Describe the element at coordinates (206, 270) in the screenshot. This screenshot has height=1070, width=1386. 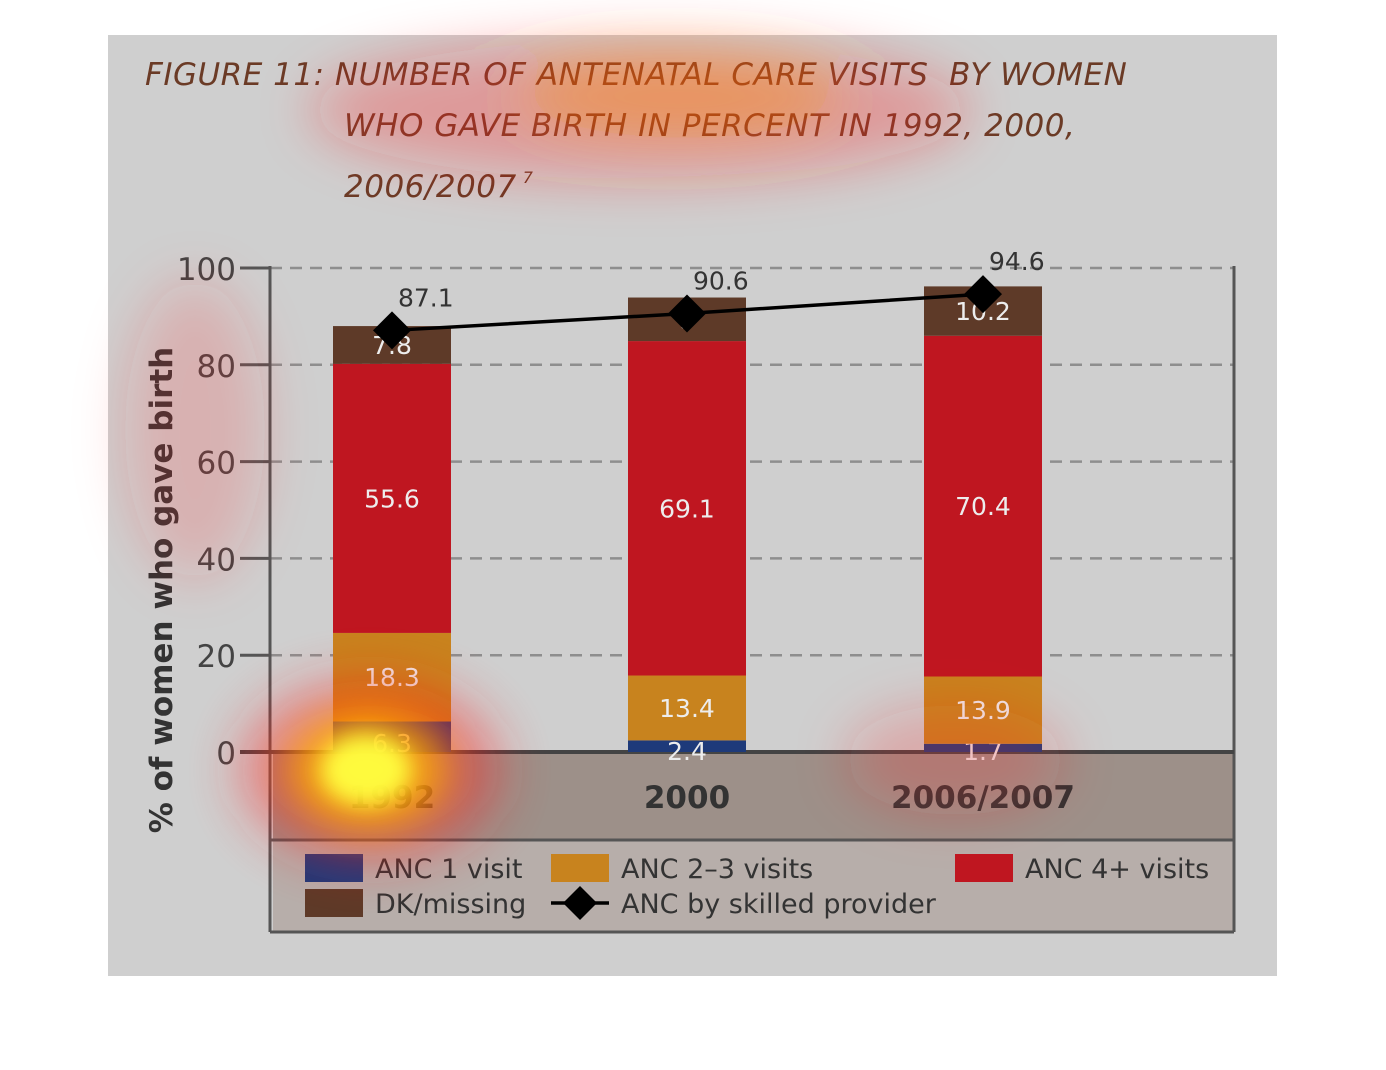
I see `y-tick-label: 100` at that location.